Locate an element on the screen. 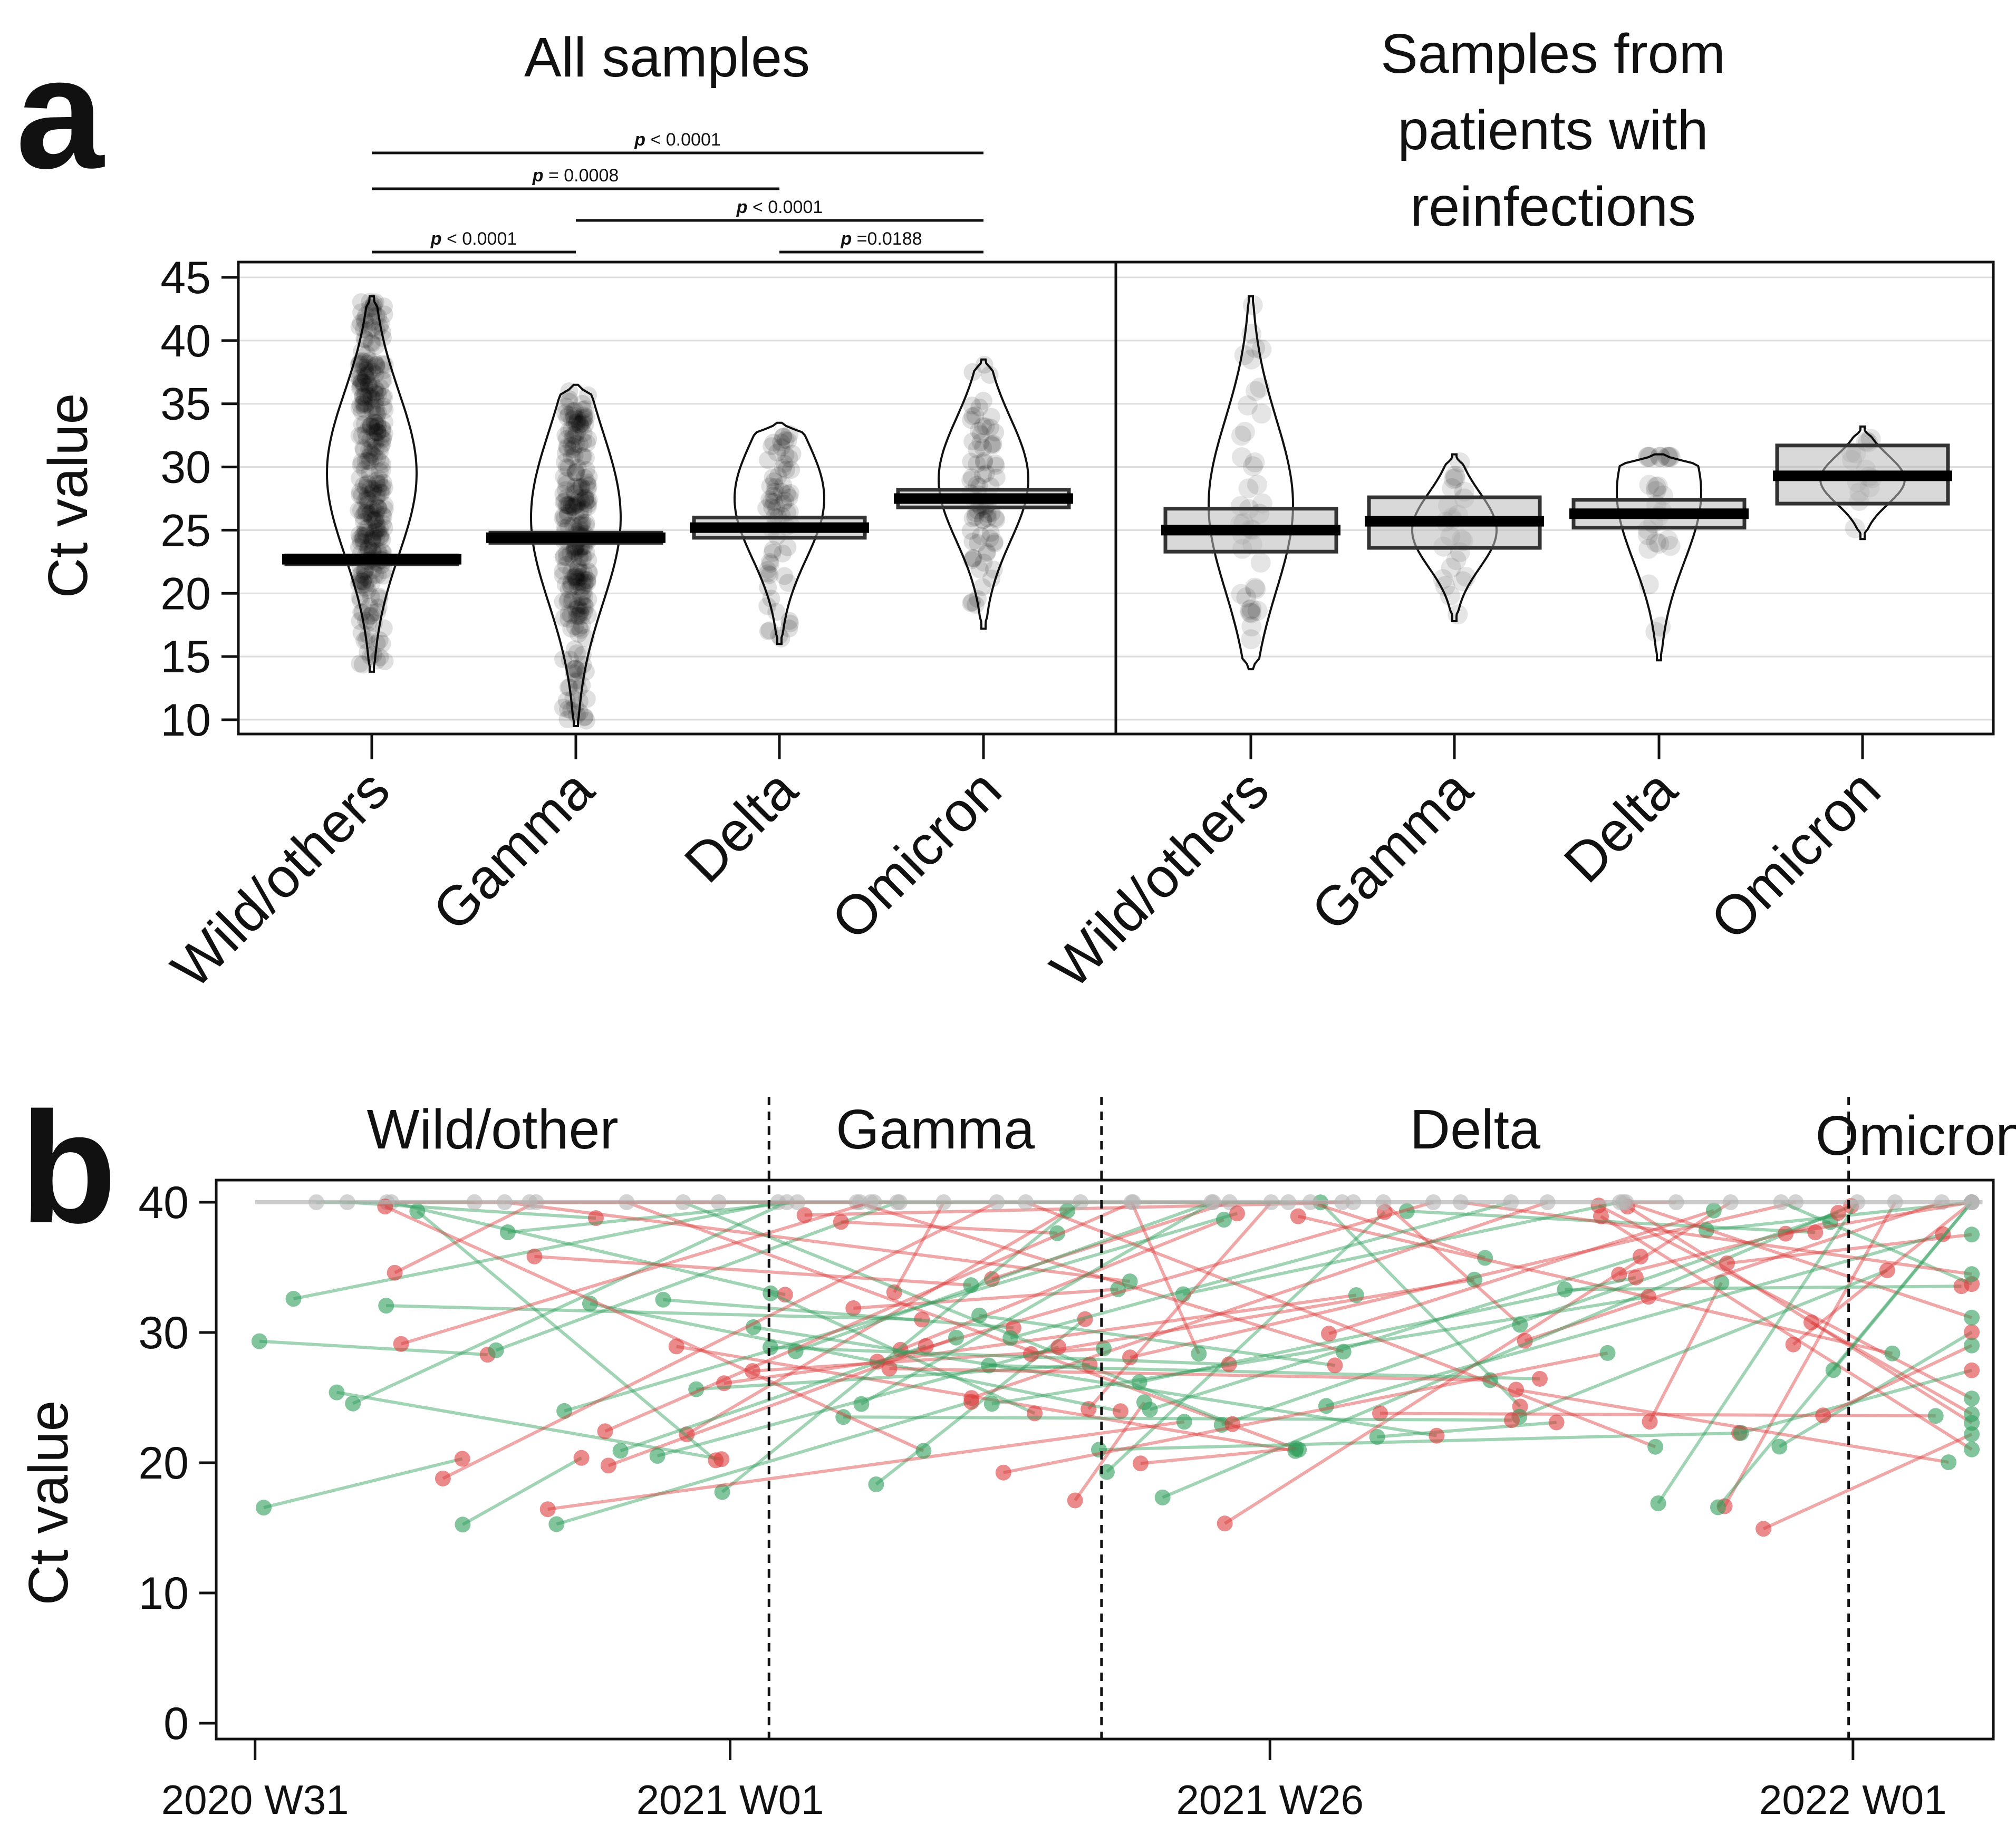 Image resolution: width=2016 pixels, height=1835 pixels. panel-b-letter: b is located at coordinates (68, 1167).